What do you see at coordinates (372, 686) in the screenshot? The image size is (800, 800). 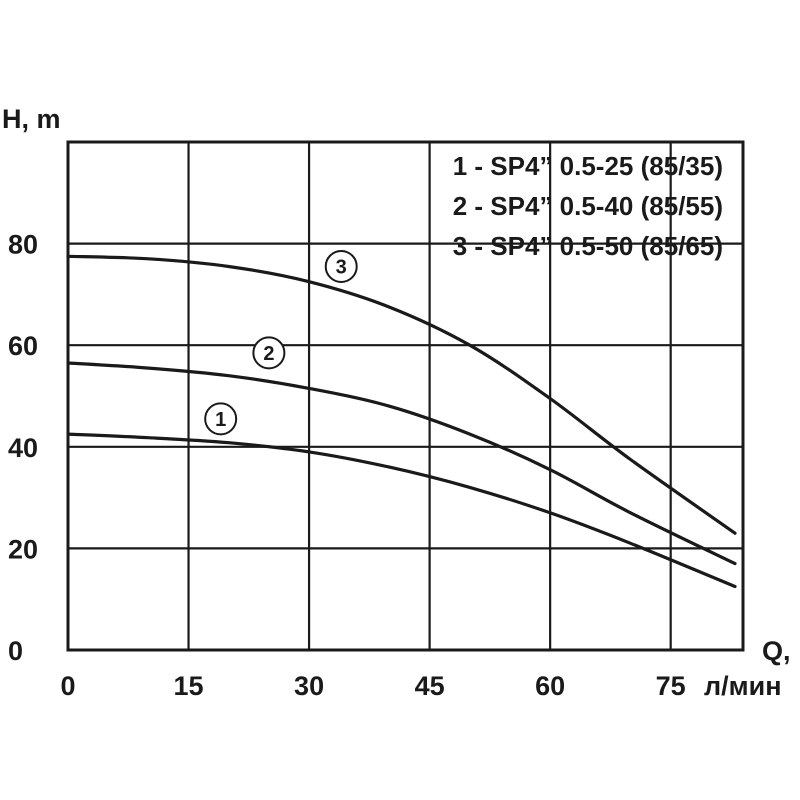 I see `x-tick-labels: 0 15 30 45 60 75` at bounding box center [372, 686].